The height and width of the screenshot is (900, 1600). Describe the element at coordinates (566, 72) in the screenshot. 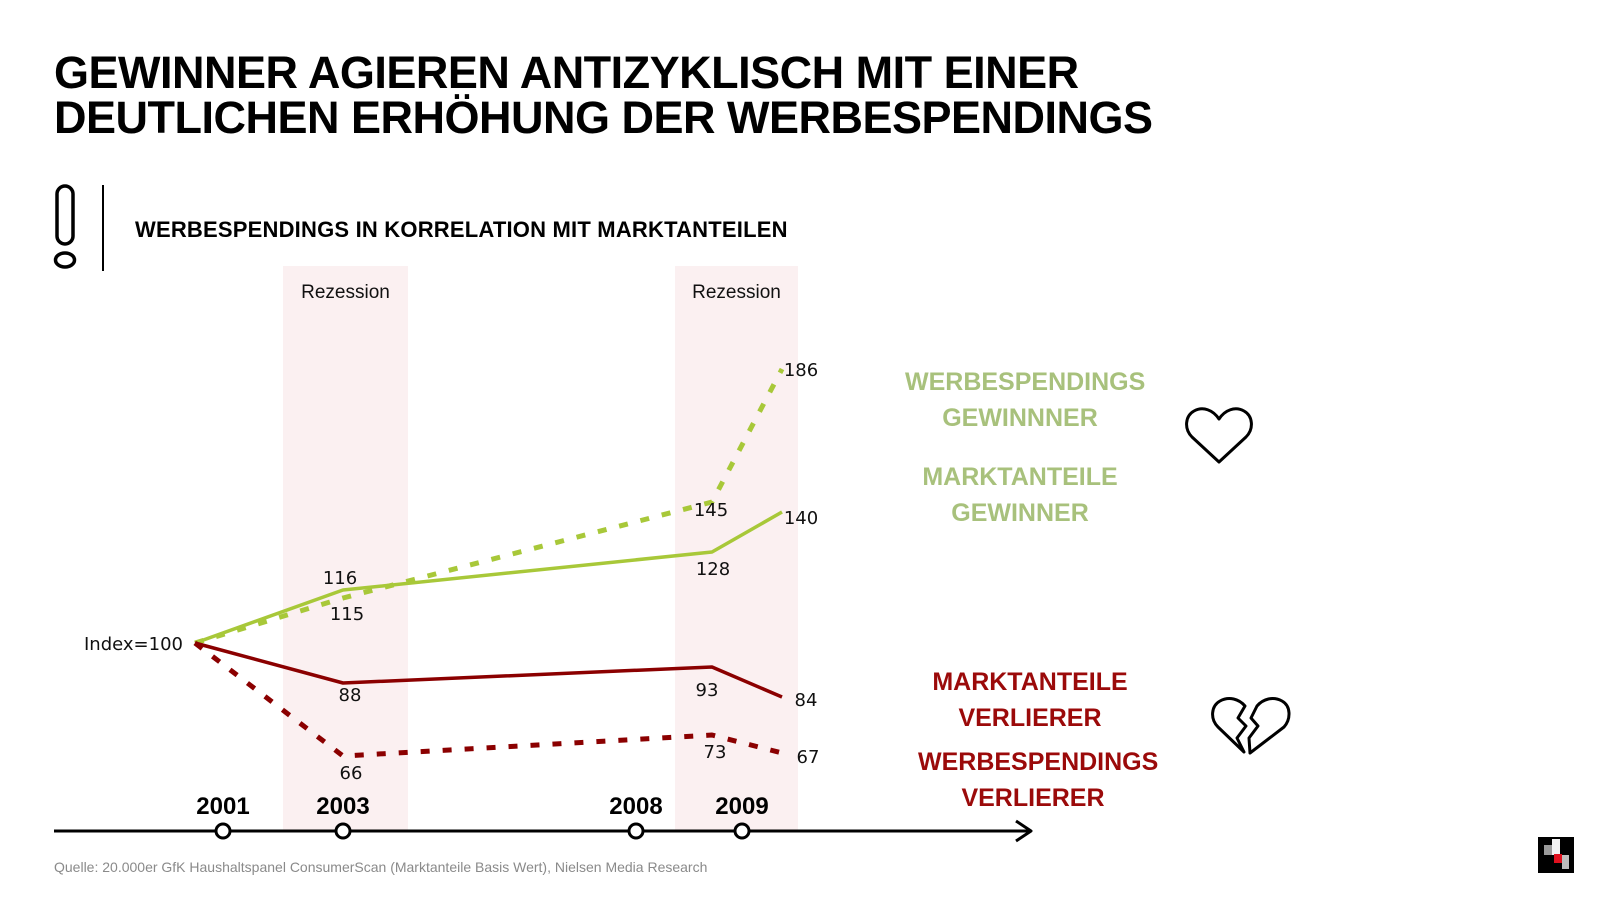

I see `page-title-line-1: GEWINNER AGIEREN ANTIZYKLISCH MIT EINER` at that location.